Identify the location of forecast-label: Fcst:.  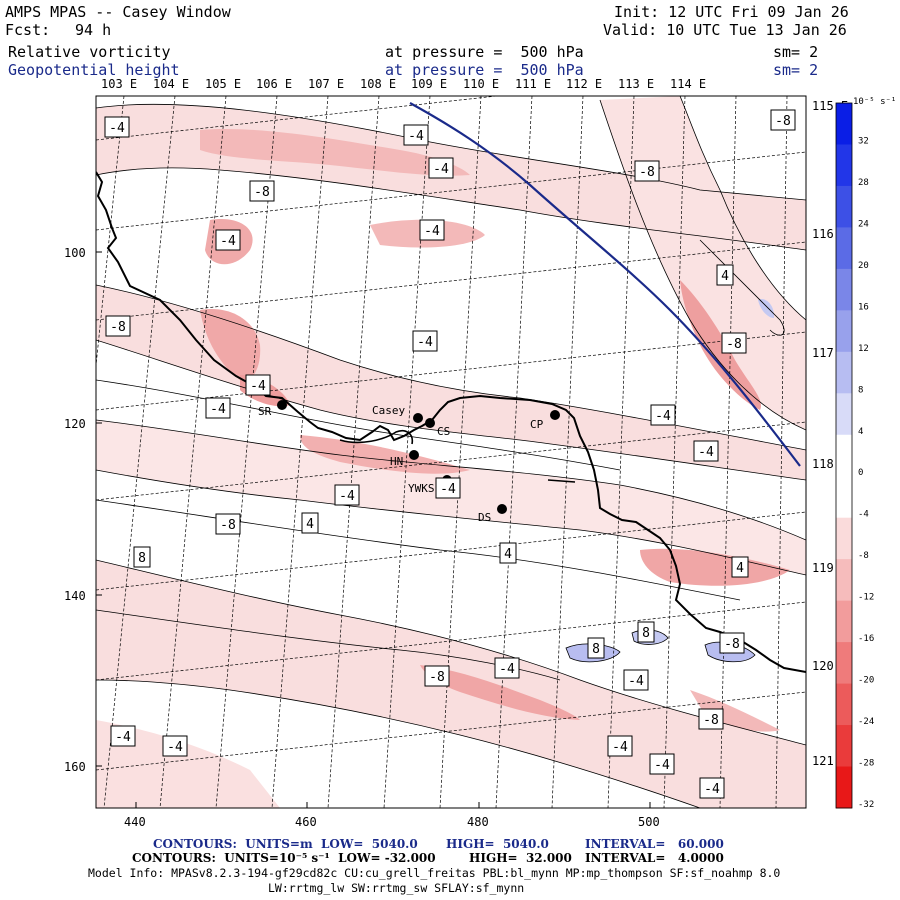
(28, 30).